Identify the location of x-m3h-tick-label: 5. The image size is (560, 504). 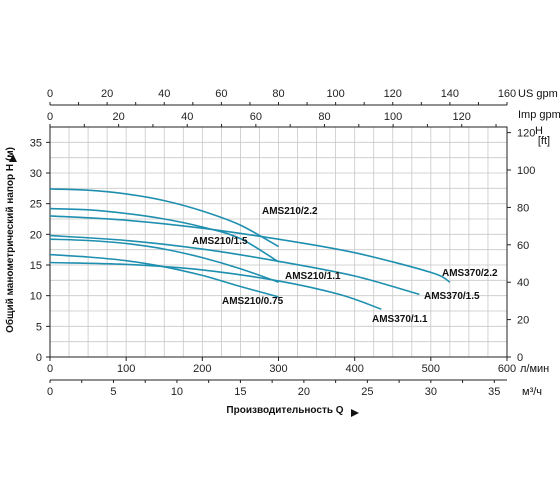
(113, 392).